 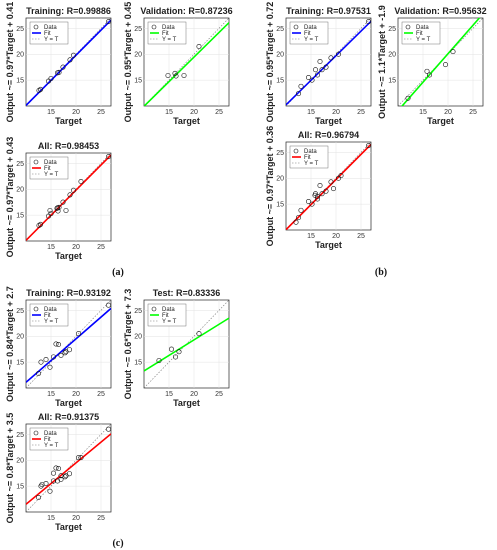 I want to click on x-tick-label: 15, so click(x=169, y=112).